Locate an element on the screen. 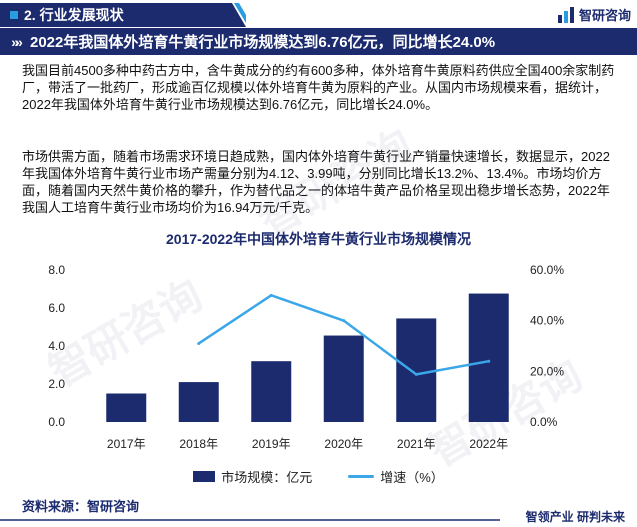 The height and width of the screenshot is (527, 637). y-left-tick-label: 0.0 is located at coordinates (56, 422).